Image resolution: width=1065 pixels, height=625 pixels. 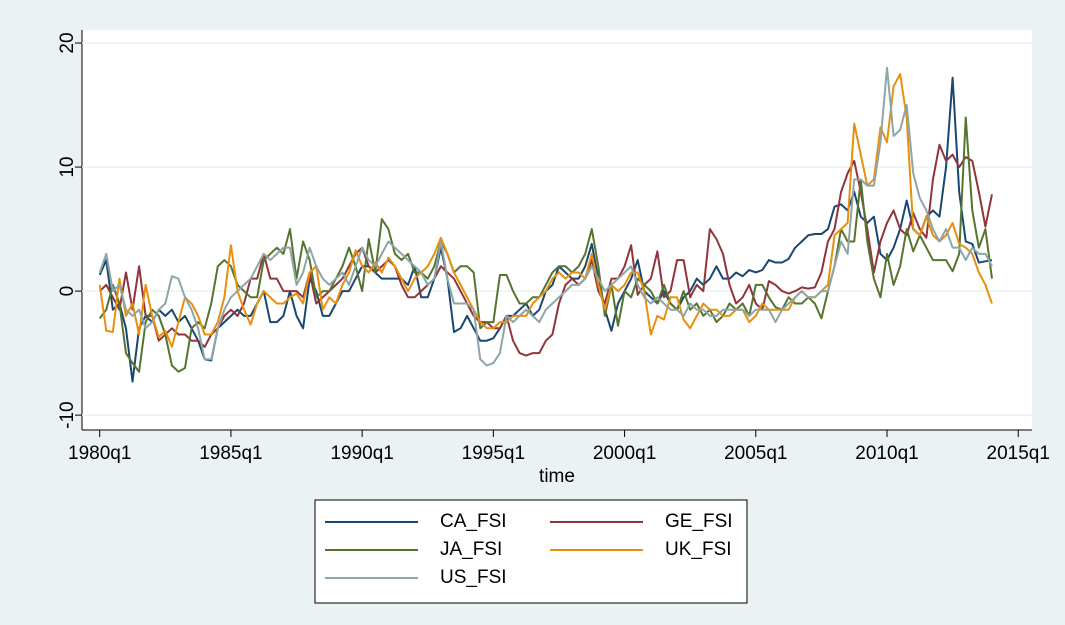 I want to click on y-tick-label: 0, so click(x=67, y=291).